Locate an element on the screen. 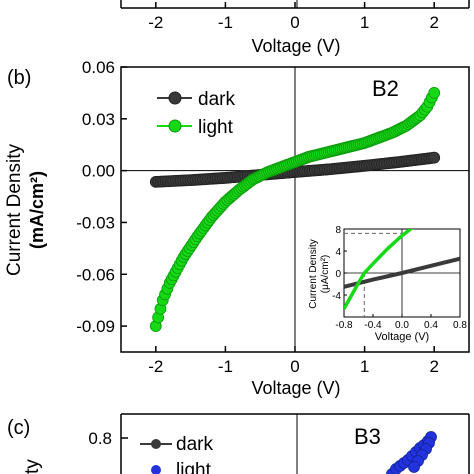 The image size is (474, 474). top-panel-x-axis-label: Voltage (V) is located at coordinates (295, 46).